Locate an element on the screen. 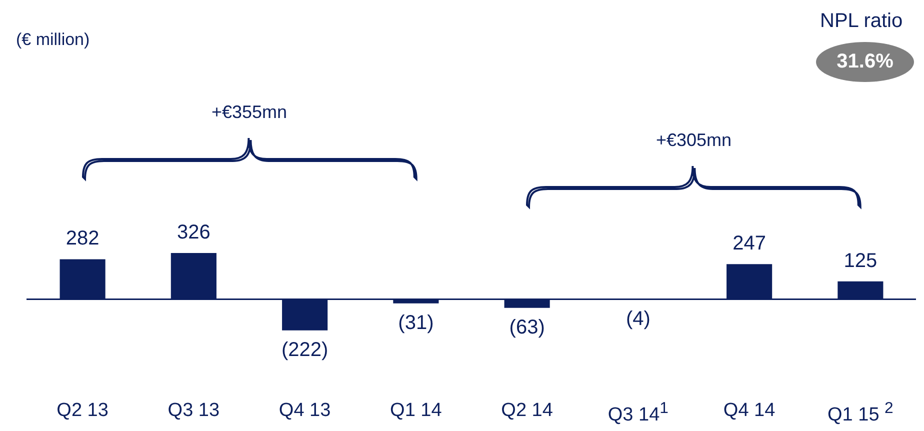  text: 31.6% is located at coordinates (865, 62).